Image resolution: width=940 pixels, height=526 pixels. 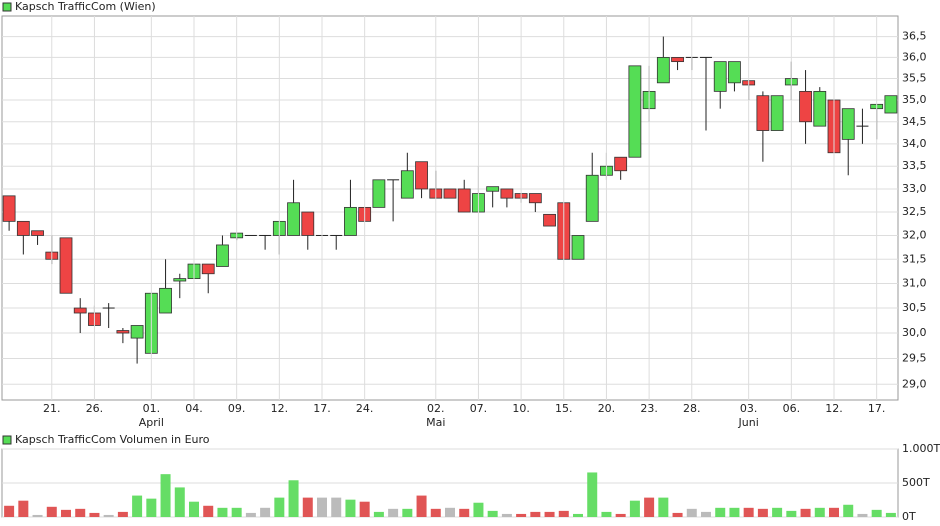 I want to click on x-tick-label: 07., so click(x=479, y=408).